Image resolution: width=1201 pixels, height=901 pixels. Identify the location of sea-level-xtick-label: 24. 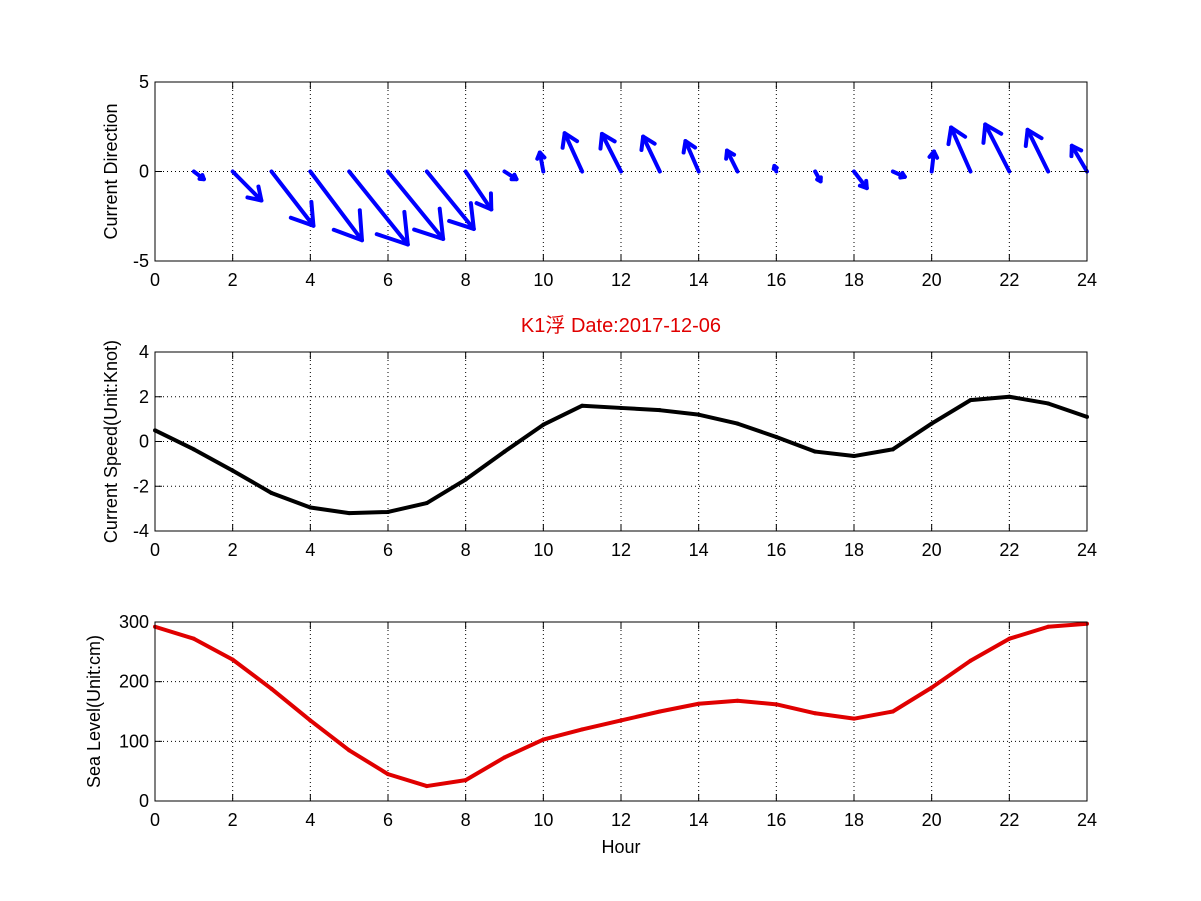
(1087, 820).